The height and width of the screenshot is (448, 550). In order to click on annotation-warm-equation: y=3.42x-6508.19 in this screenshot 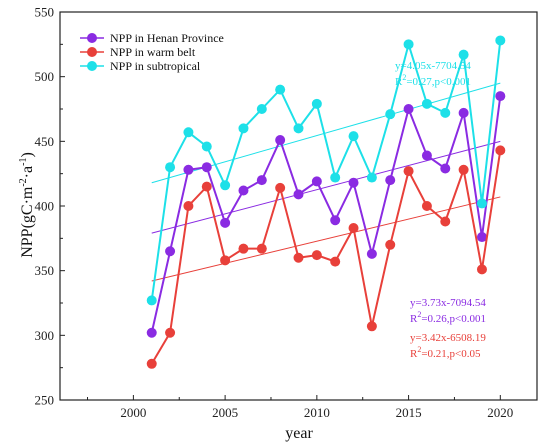, I will do `click(448, 338)`.